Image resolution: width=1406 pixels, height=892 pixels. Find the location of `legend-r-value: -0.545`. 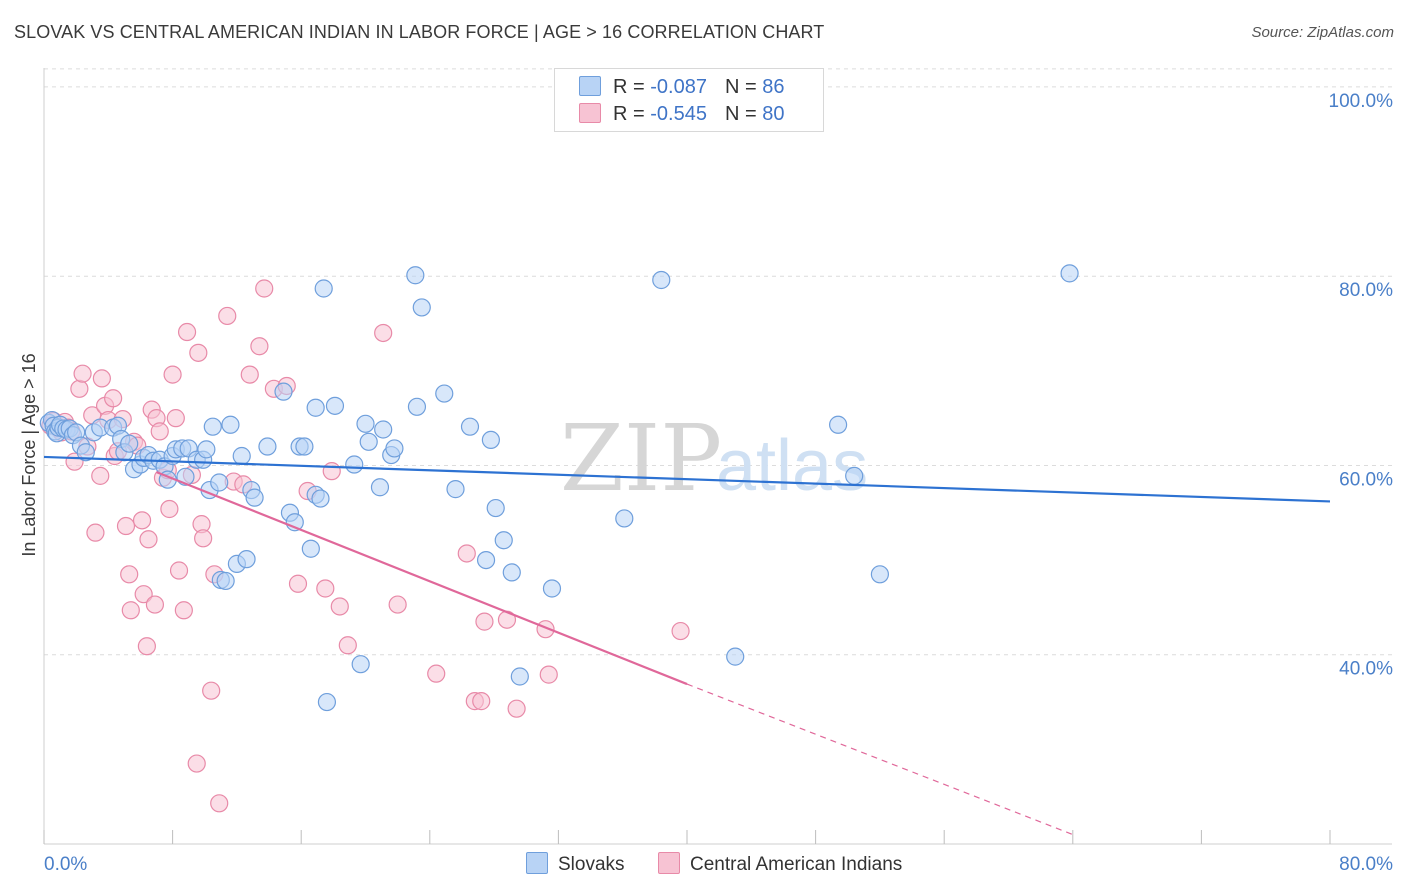

legend-r-value: -0.545 is located at coordinates (678, 114).